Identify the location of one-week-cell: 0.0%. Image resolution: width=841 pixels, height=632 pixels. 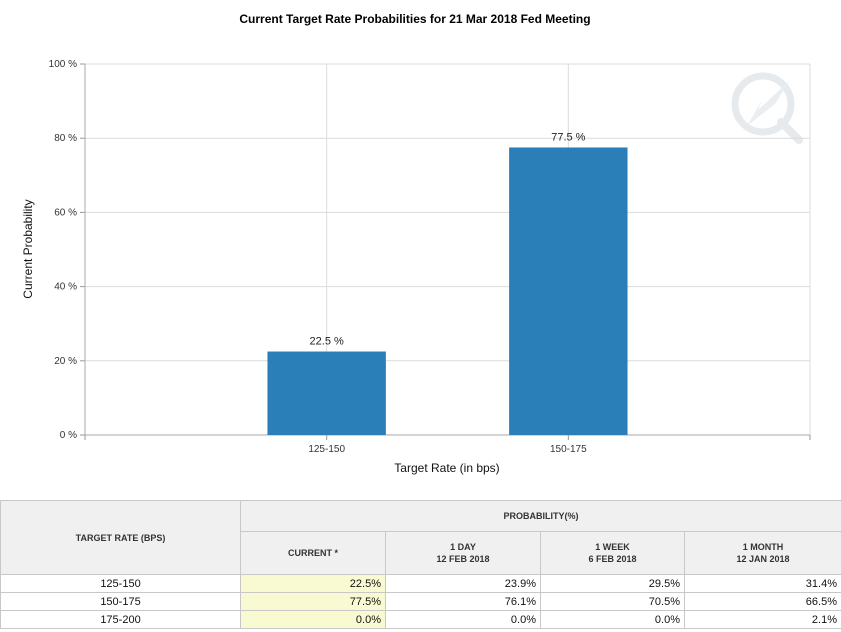
(612, 619).